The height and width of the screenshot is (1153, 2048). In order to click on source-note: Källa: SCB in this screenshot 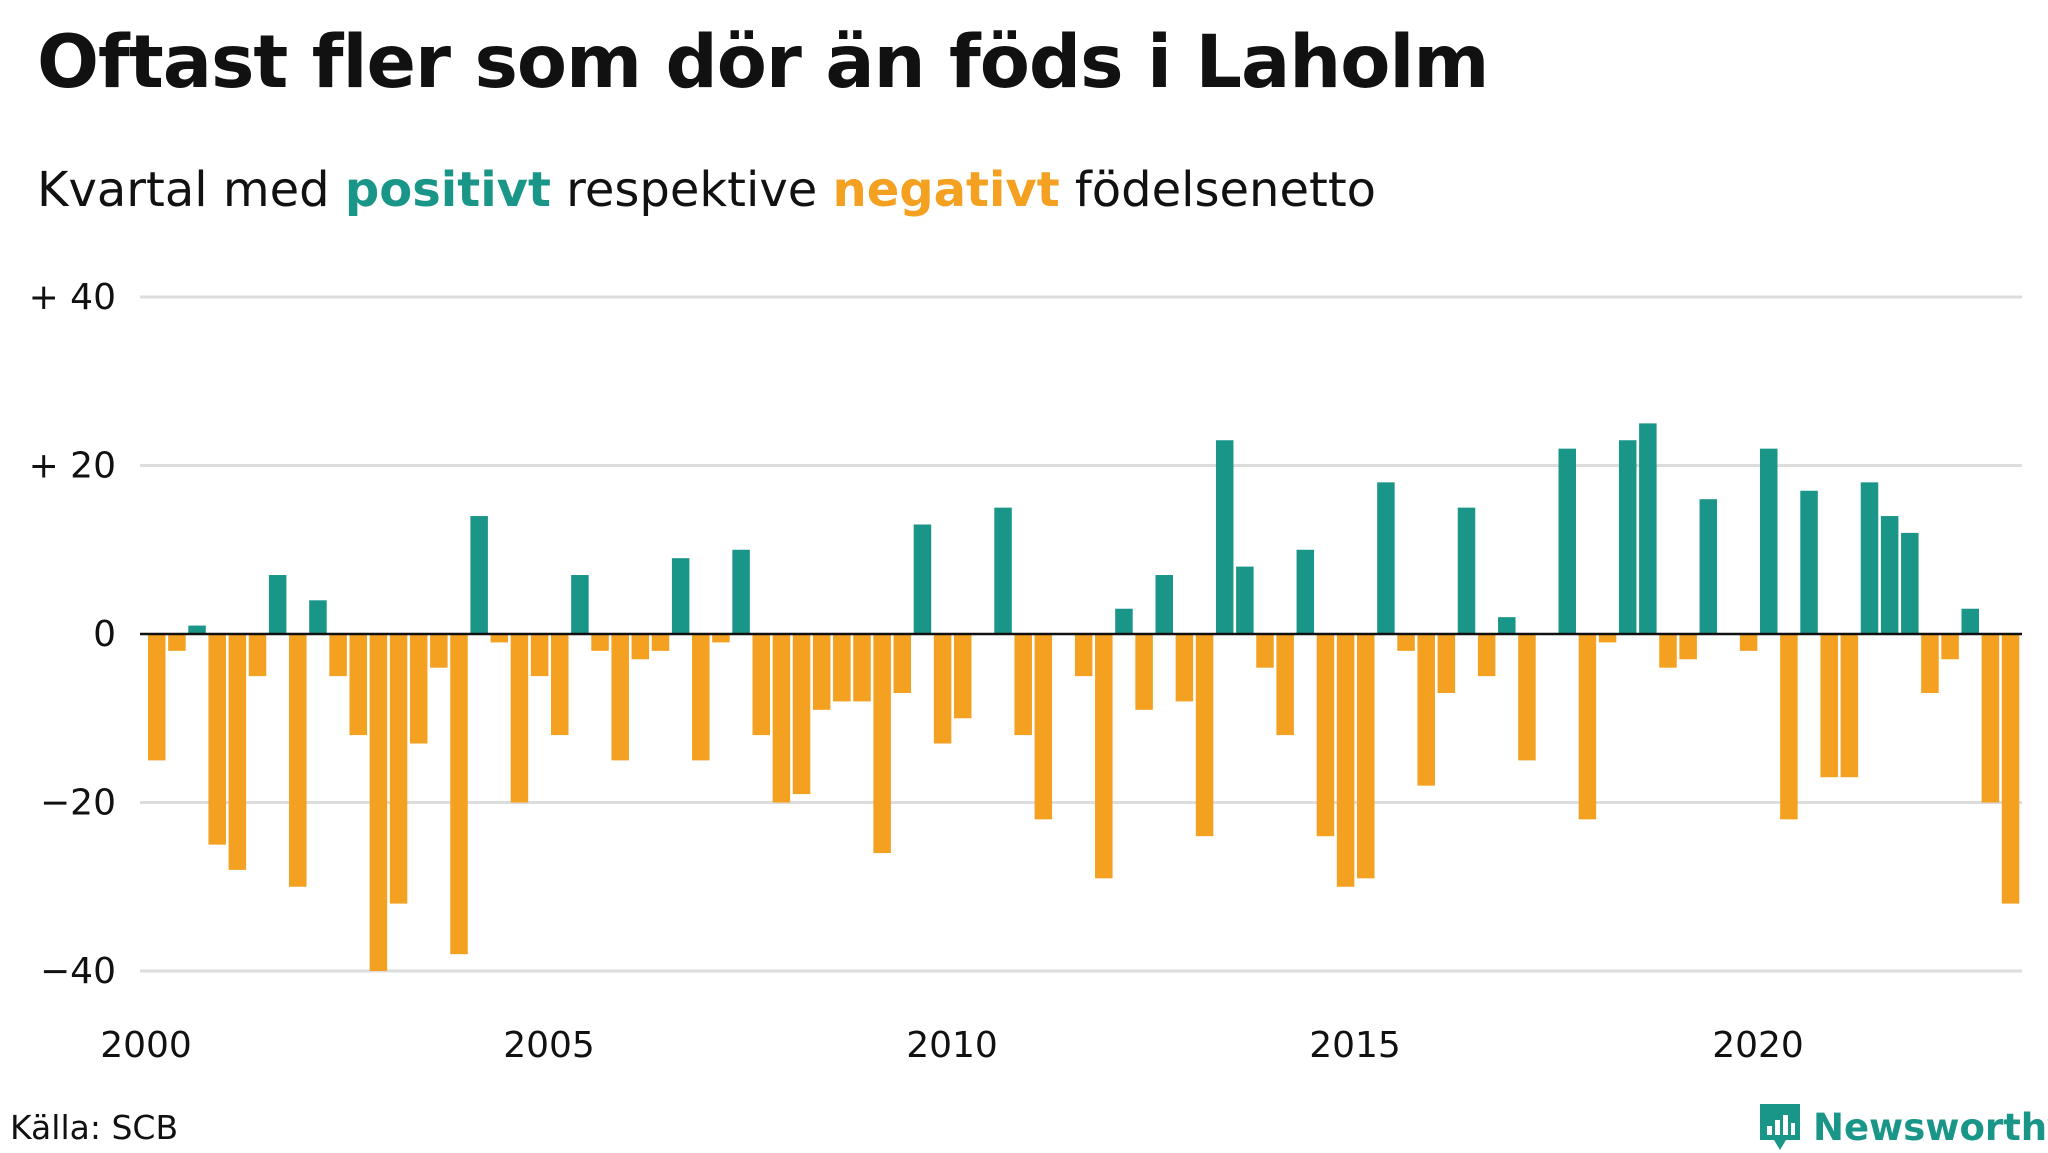, I will do `click(94, 1127)`.